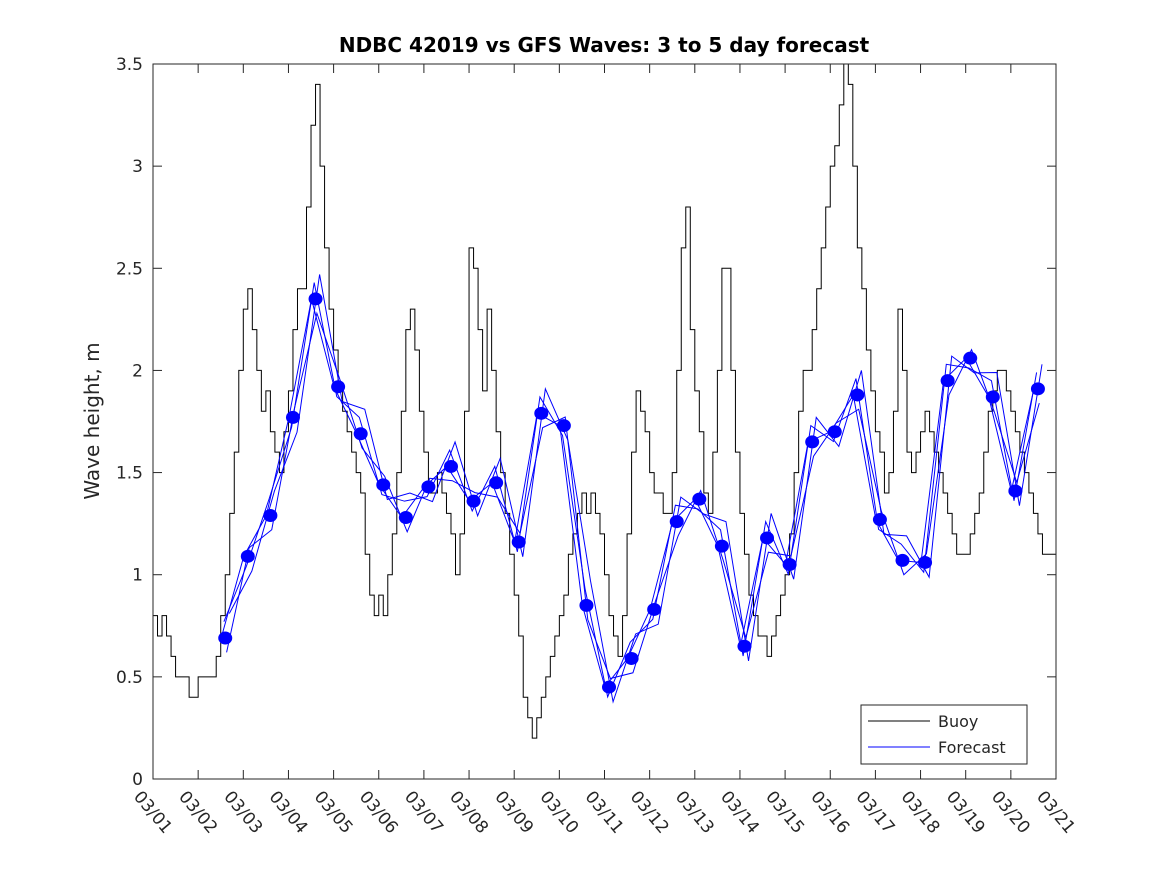 The height and width of the screenshot is (875, 1167). I want to click on y-tick-label: 0, so click(137, 780).